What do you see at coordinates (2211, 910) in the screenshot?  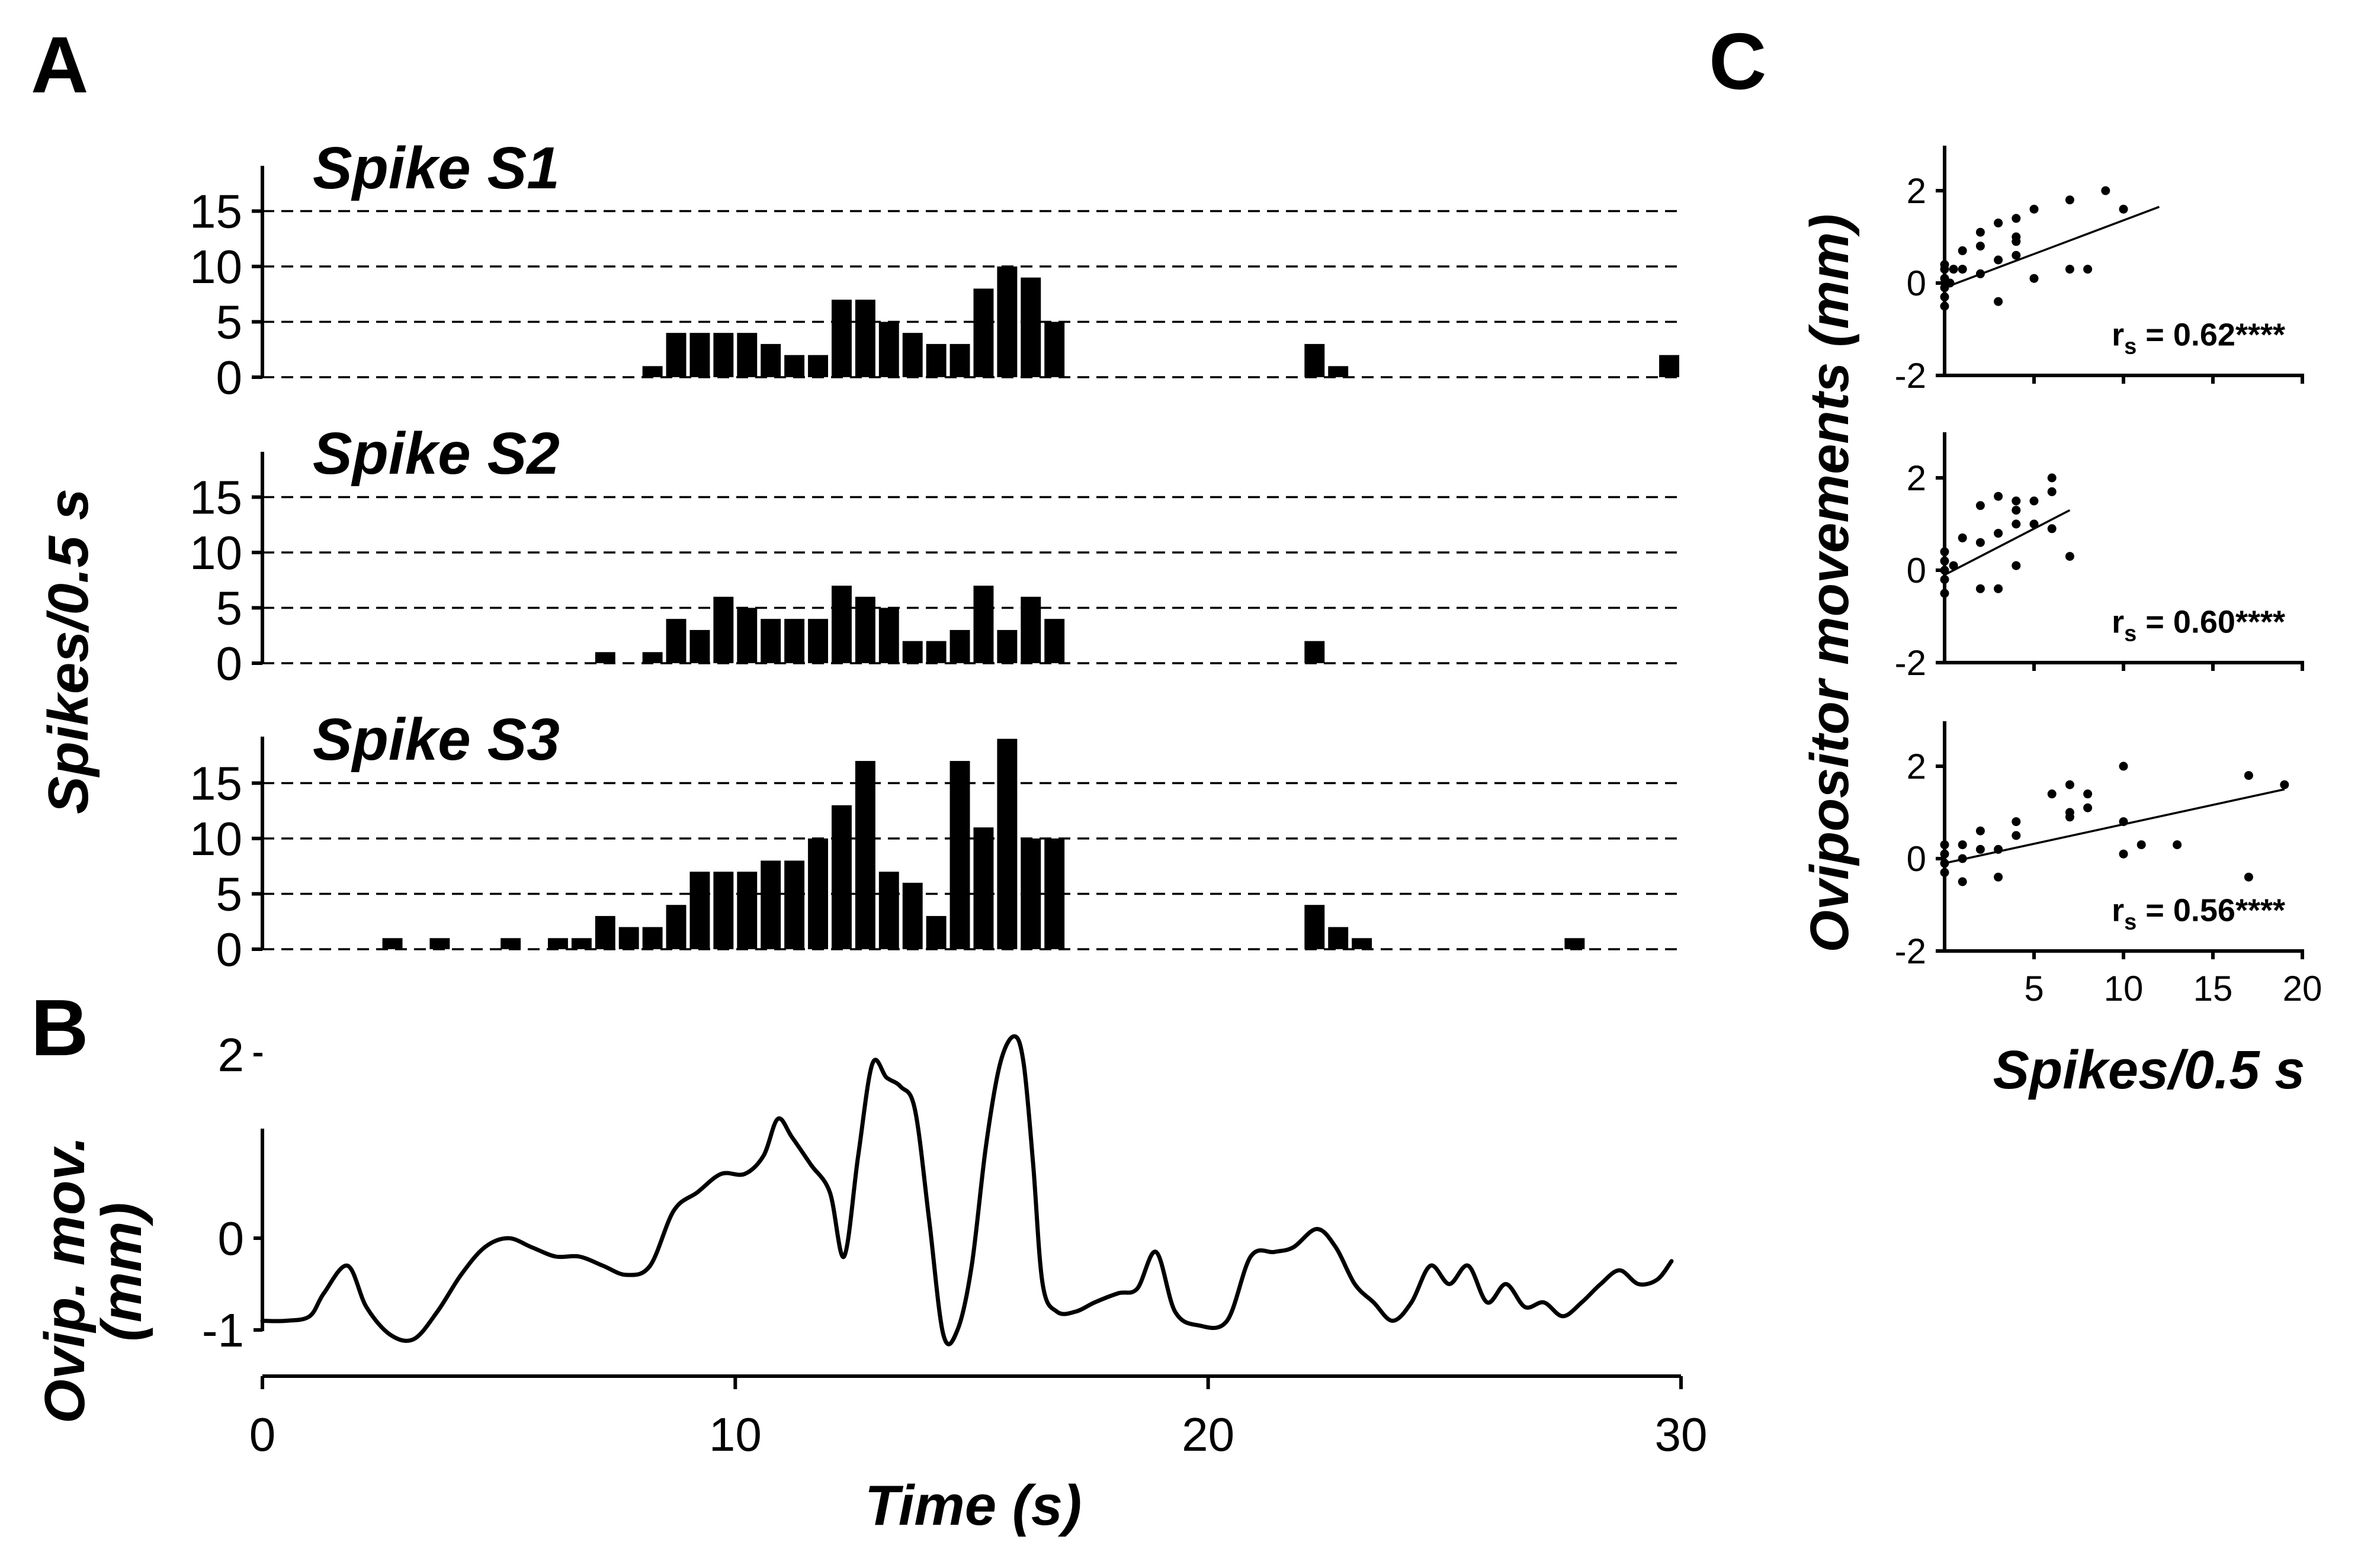 I see `correlation-annotation-part: = 0.56****` at bounding box center [2211, 910].